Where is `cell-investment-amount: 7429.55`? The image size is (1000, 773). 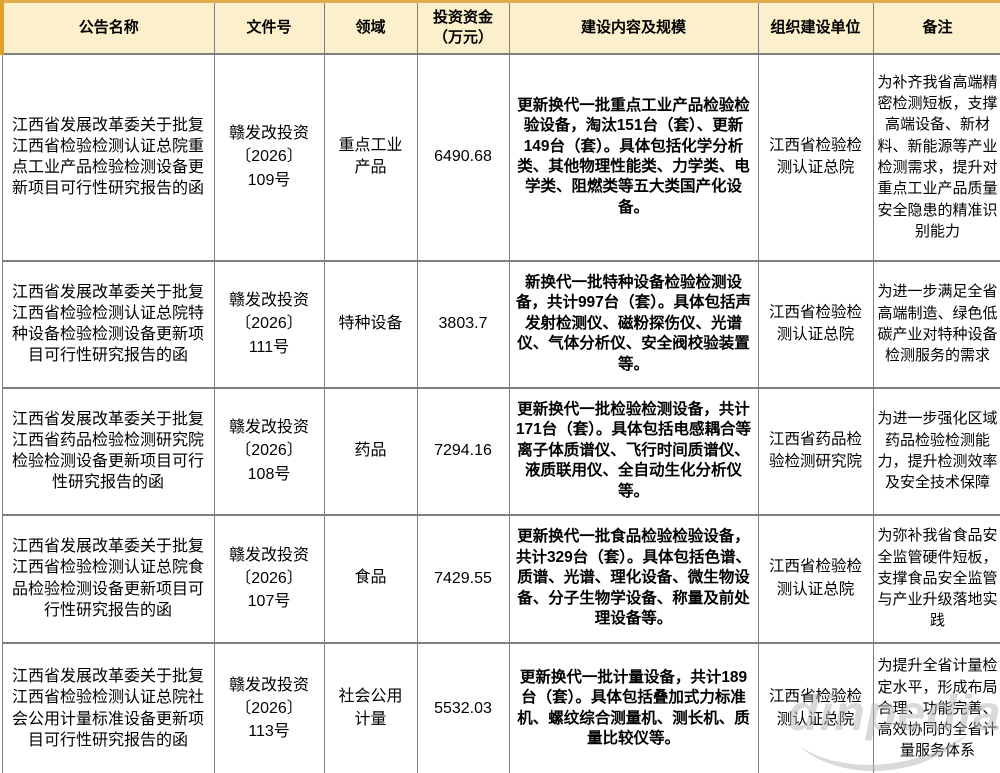
cell-investment-amount: 7429.55 is located at coordinates (463, 578).